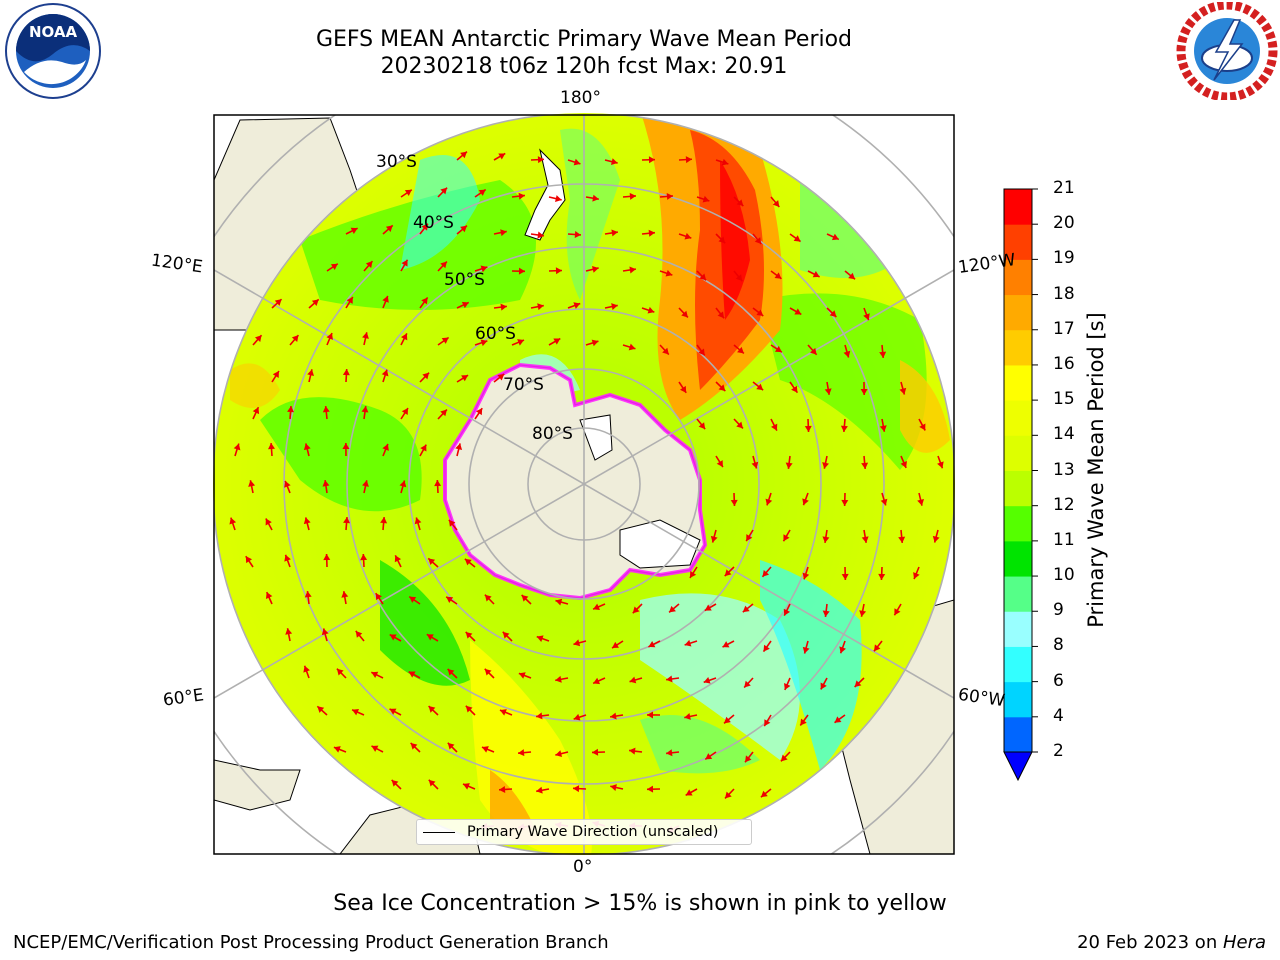 The height and width of the screenshot is (960, 1280). Describe the element at coordinates (1058, 645) in the screenshot. I see `colorbar-tick-label: 8` at that location.